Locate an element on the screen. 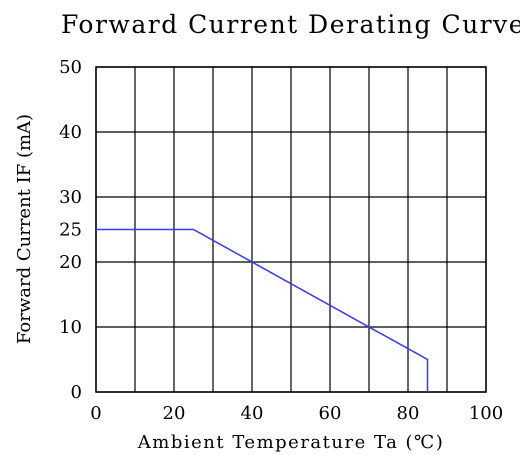 Image resolution: width=520 pixels, height=455 pixels. x-tick-label: 60 is located at coordinates (330, 413).